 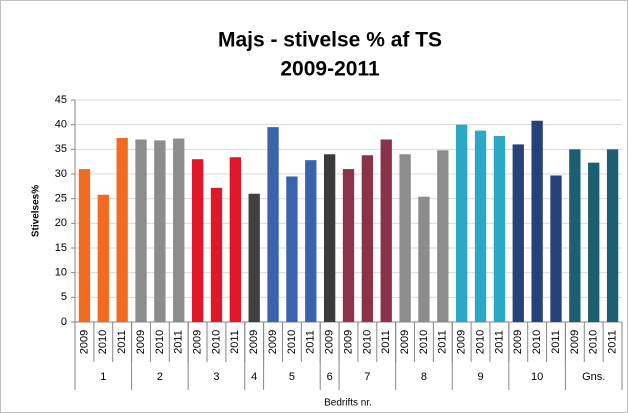 I want to click on y-tick-label: 15, so click(x=61, y=248).